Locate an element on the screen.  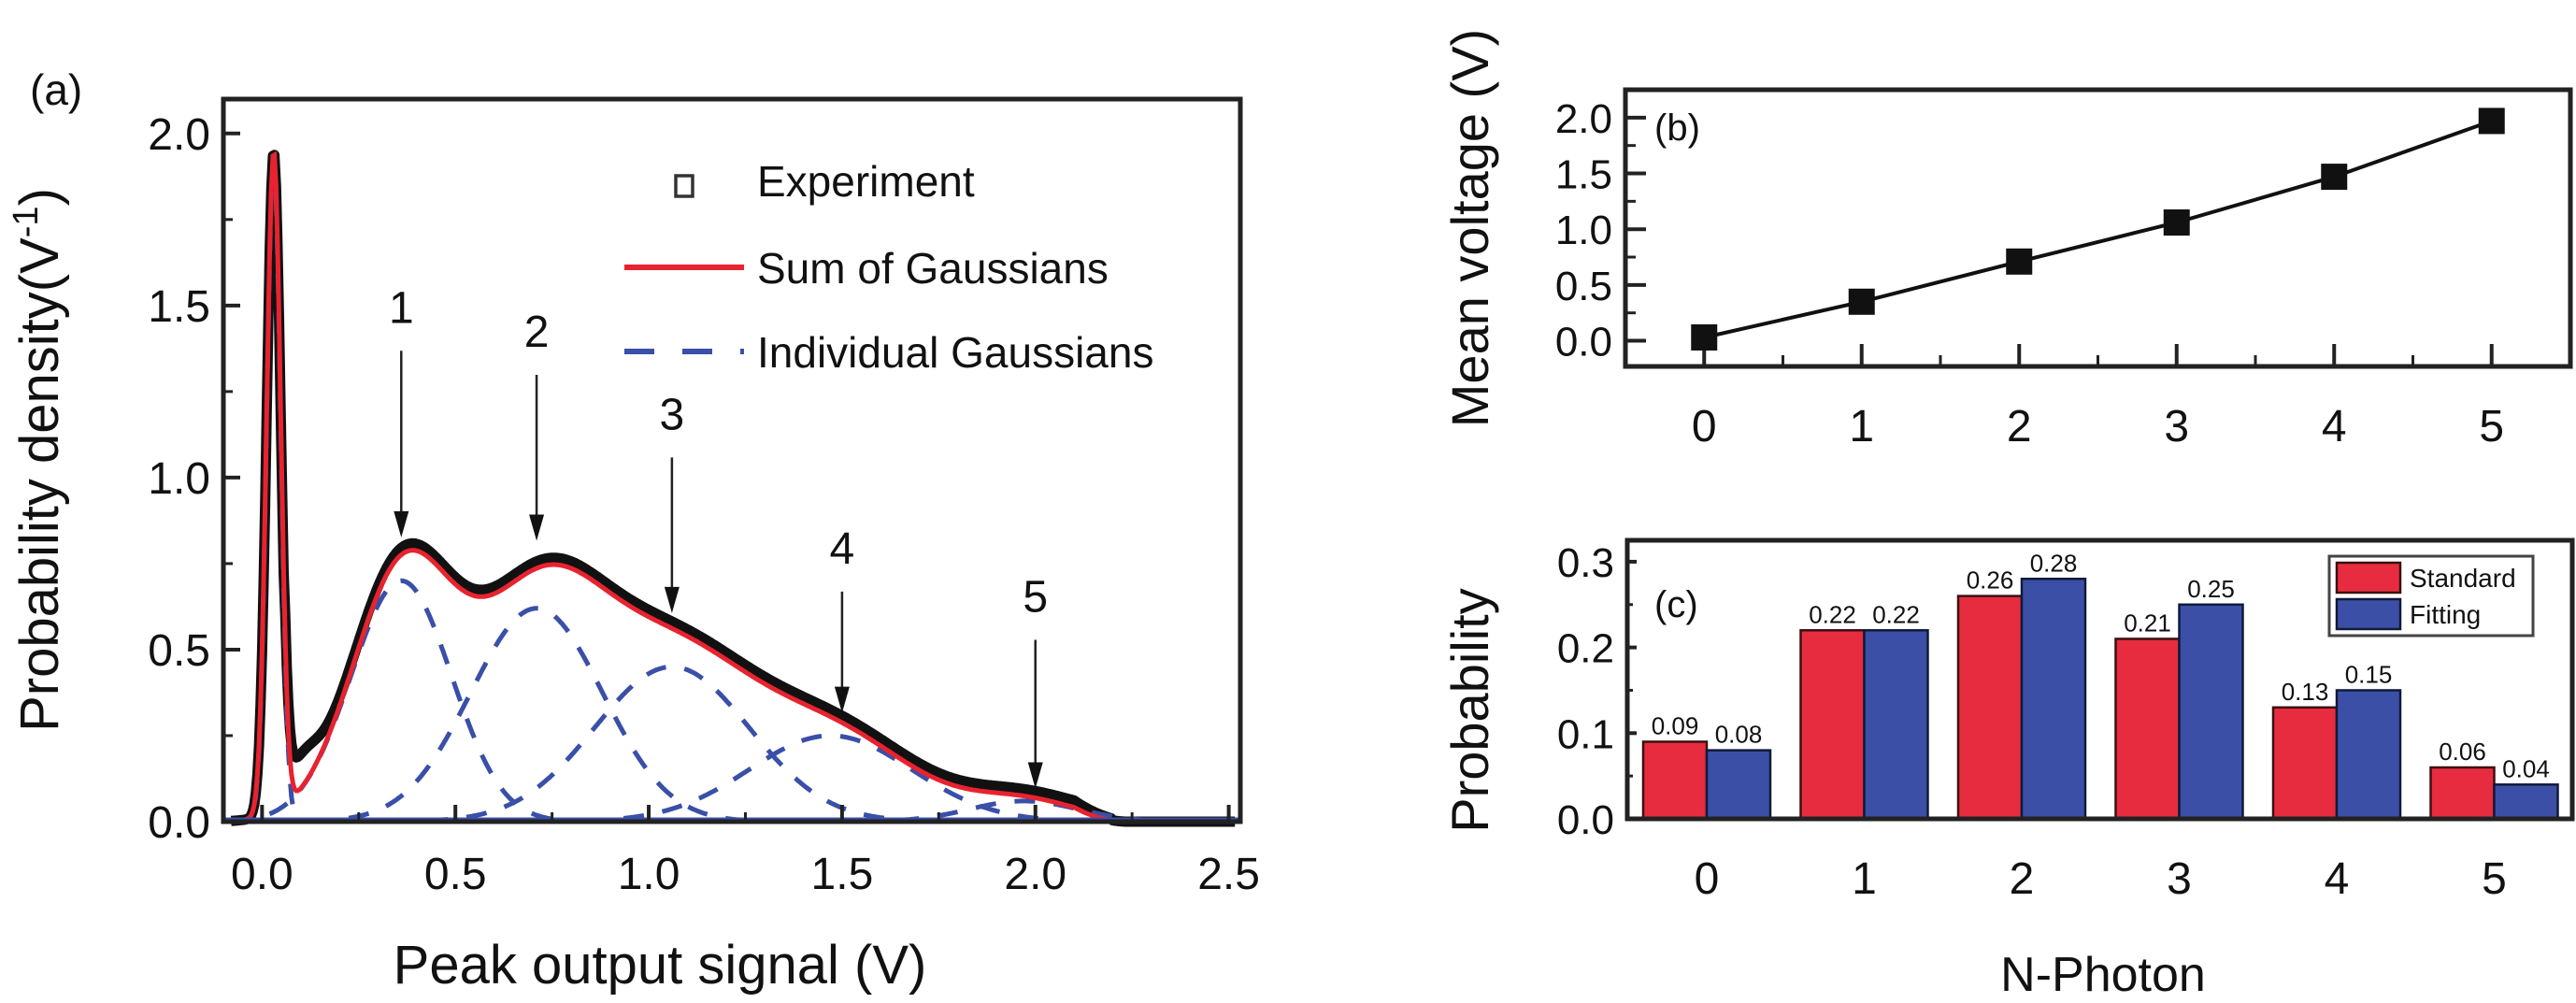
panel-c-frame is located at coordinates (2099, 680).